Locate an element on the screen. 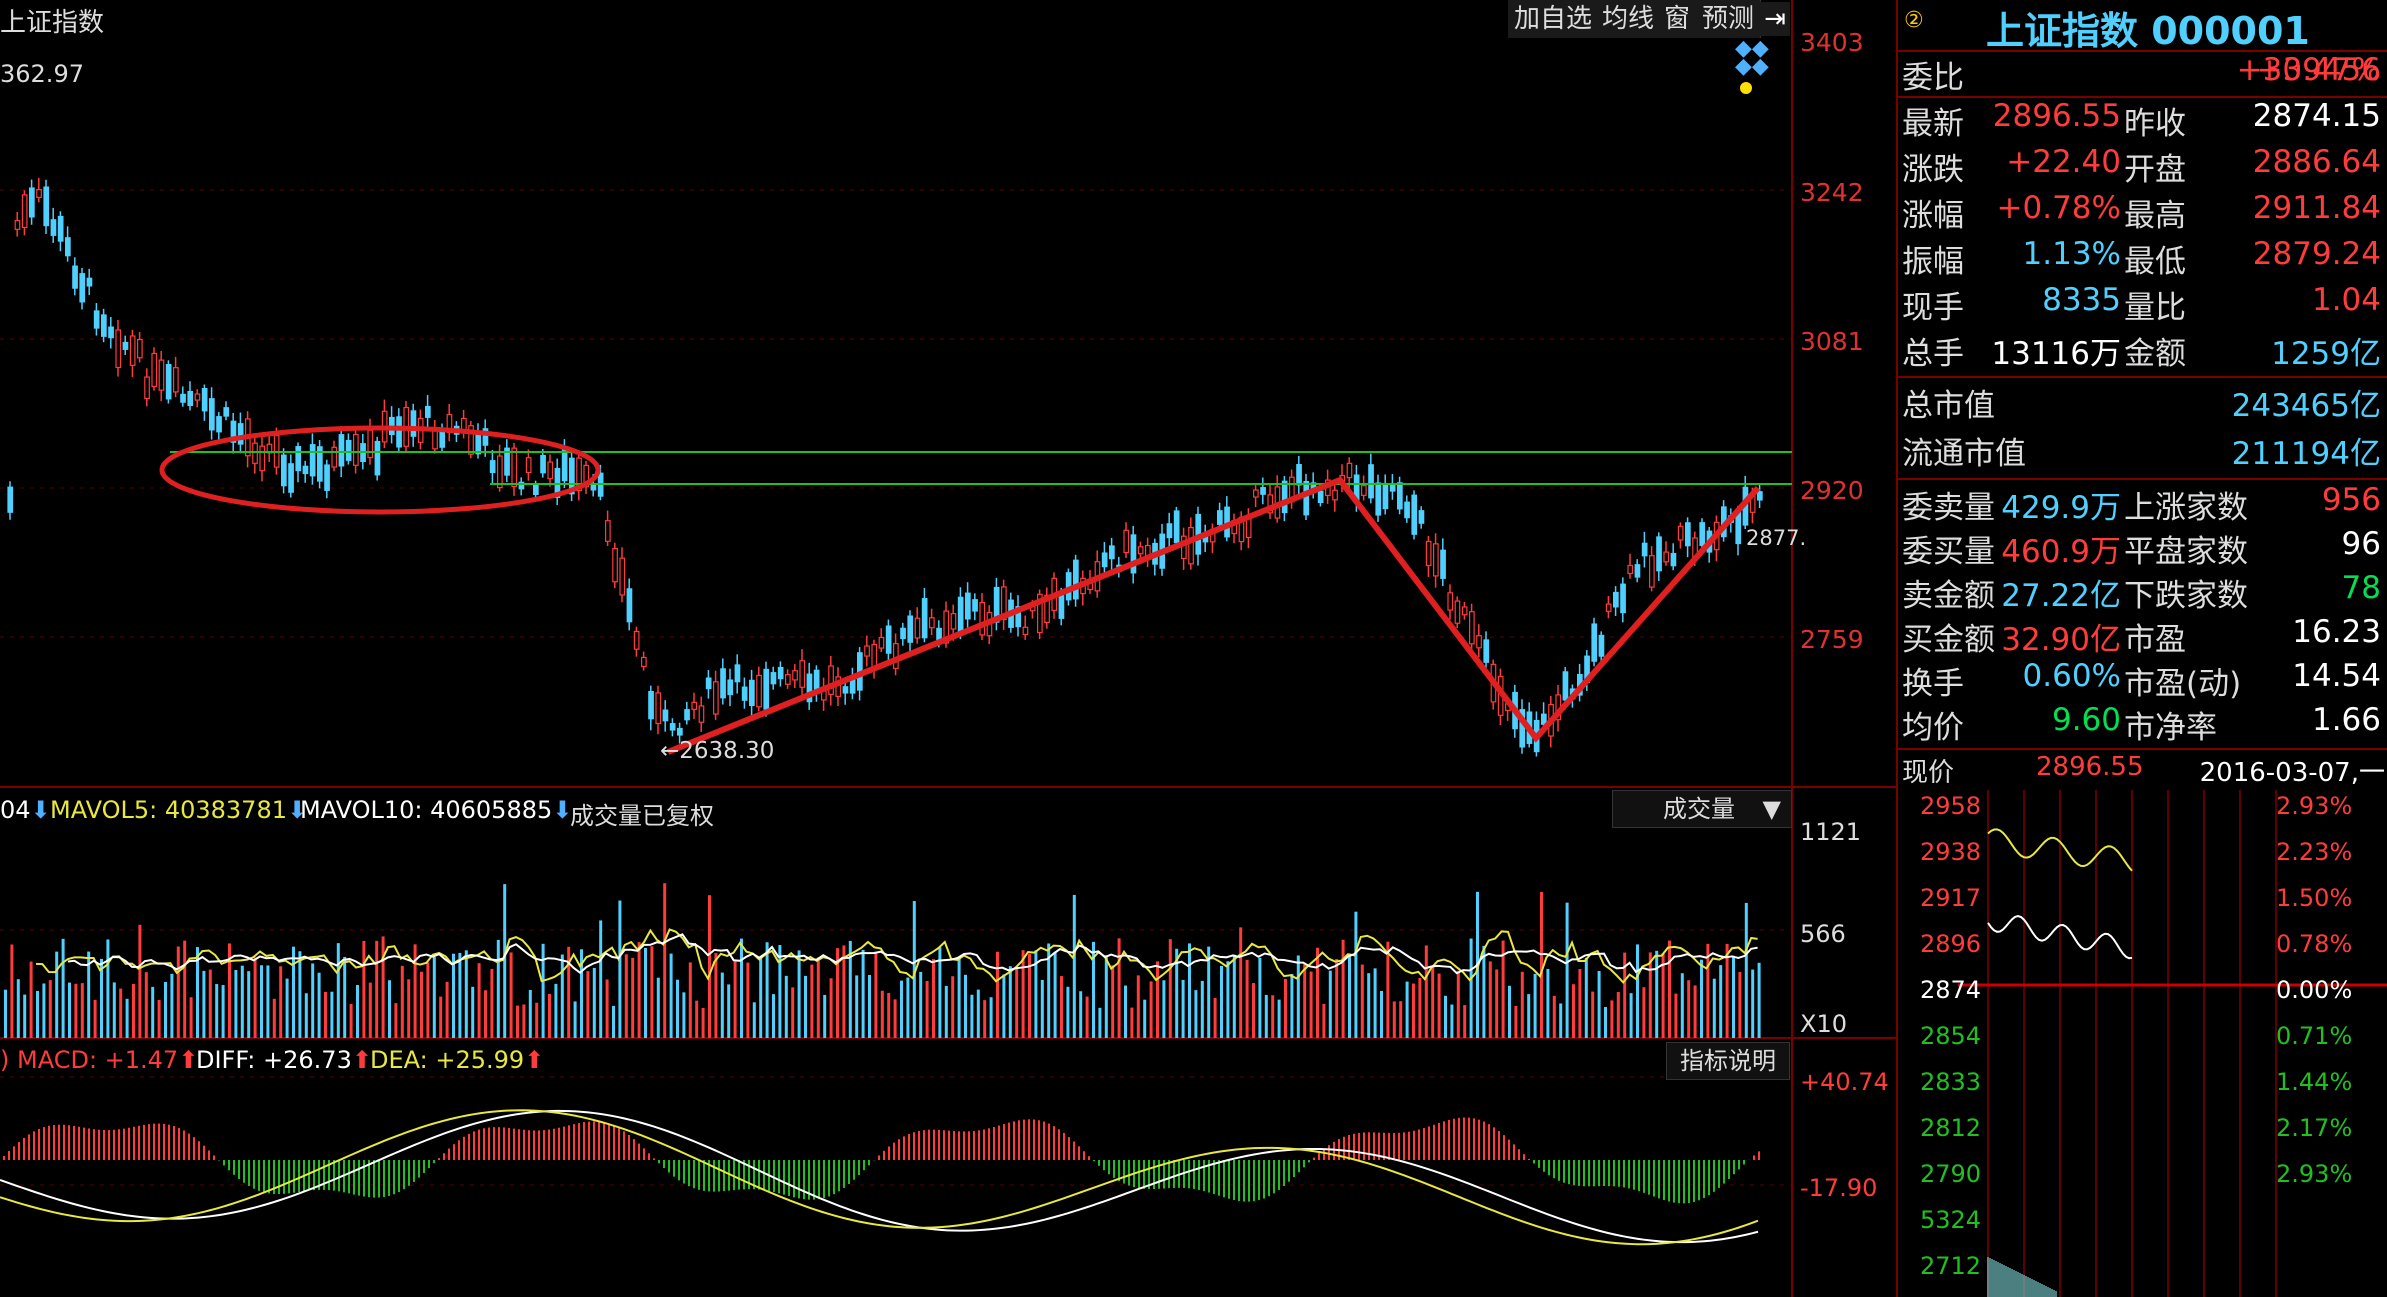 Image resolution: width=2387 pixels, height=1297 pixels. quote-row-2: 涨跌 +22.40 开盘 2886.64 is located at coordinates (2142, 166).